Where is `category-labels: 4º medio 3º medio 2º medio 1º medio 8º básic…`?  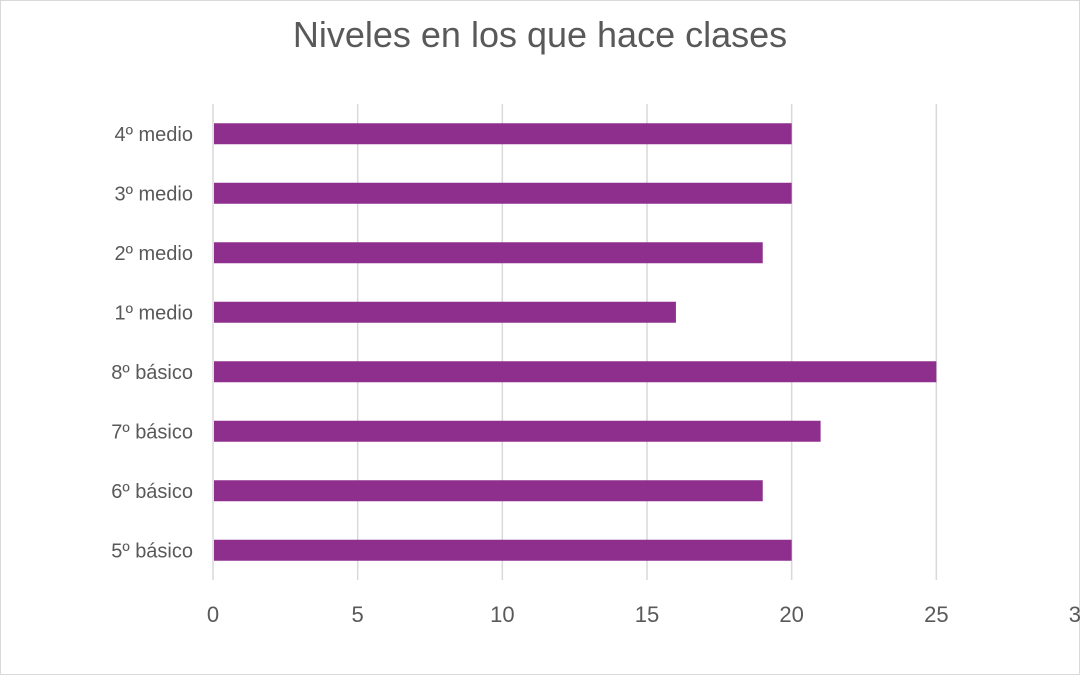
category-labels: 4º medio 3º medio 2º medio 1º medio 8º básic… is located at coordinates (152, 343).